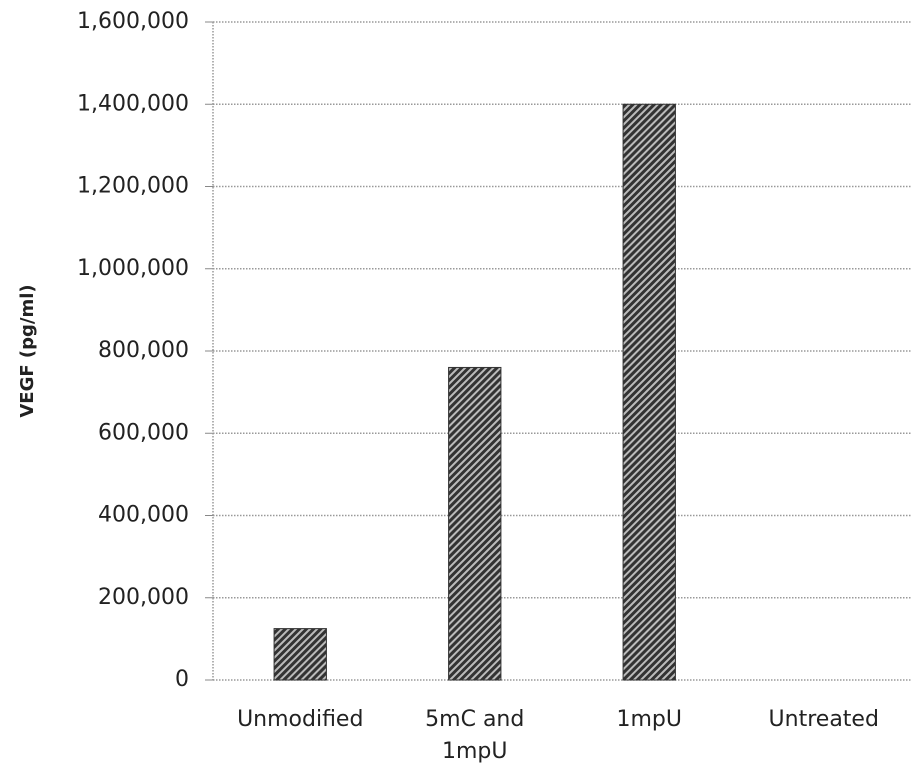  Describe the element at coordinates (27, 350) in the screenshot. I see `y-axis-title: VEGF (pg/ml)` at that location.